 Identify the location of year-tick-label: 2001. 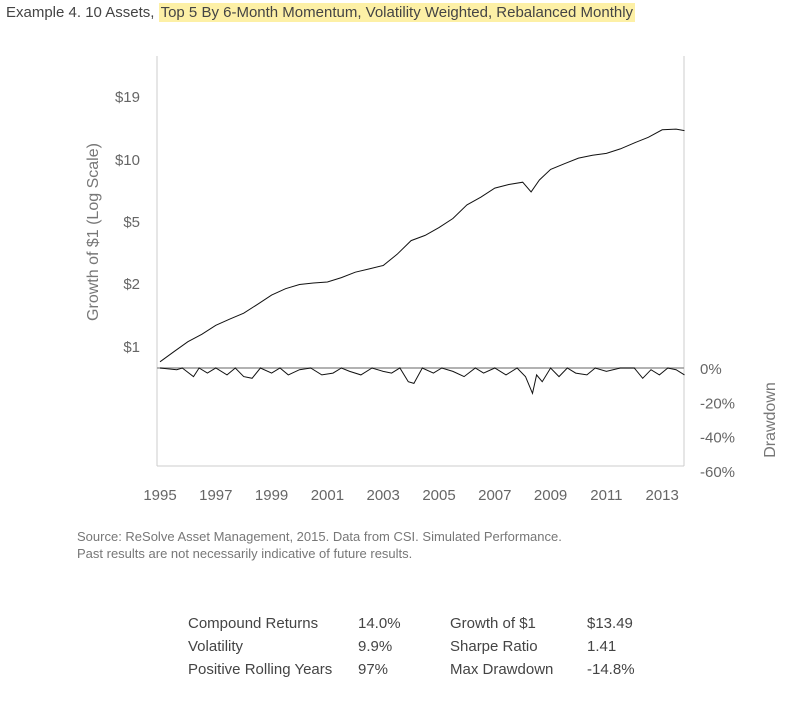
(327, 495).